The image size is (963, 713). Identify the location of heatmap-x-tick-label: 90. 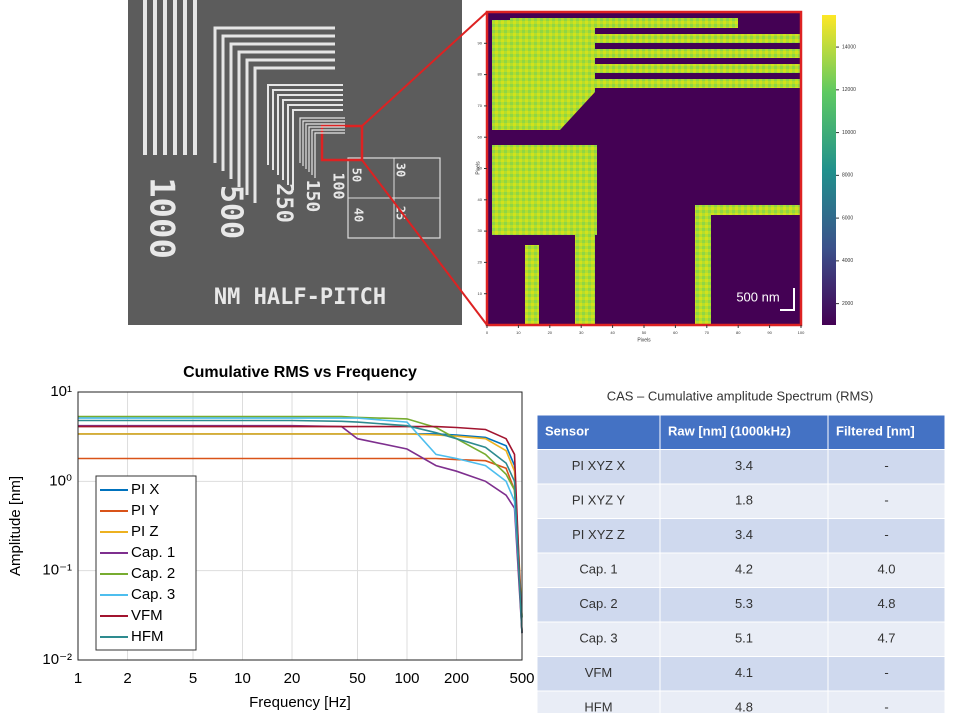
(769, 332).